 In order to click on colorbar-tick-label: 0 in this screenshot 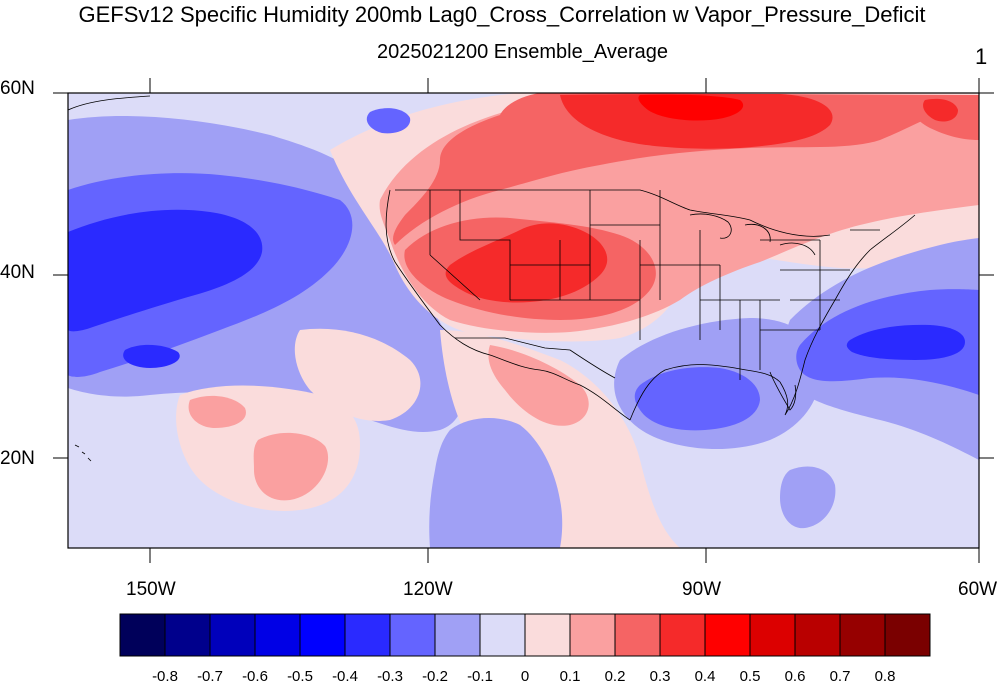, I will do `click(525, 675)`.